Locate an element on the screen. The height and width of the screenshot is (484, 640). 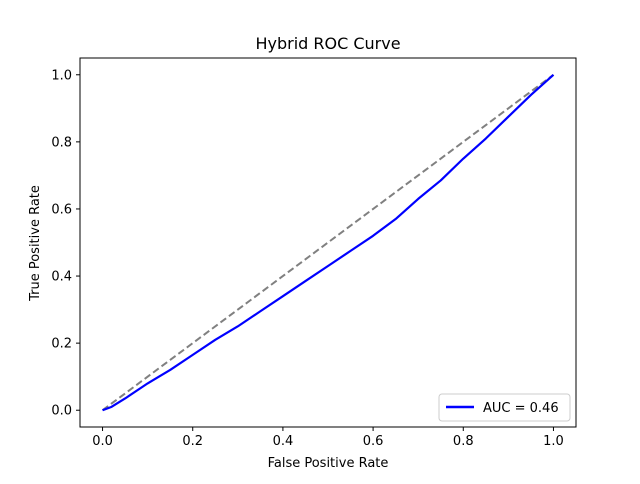
chart-title: Hybrid ROC Curve is located at coordinates (327, 43).